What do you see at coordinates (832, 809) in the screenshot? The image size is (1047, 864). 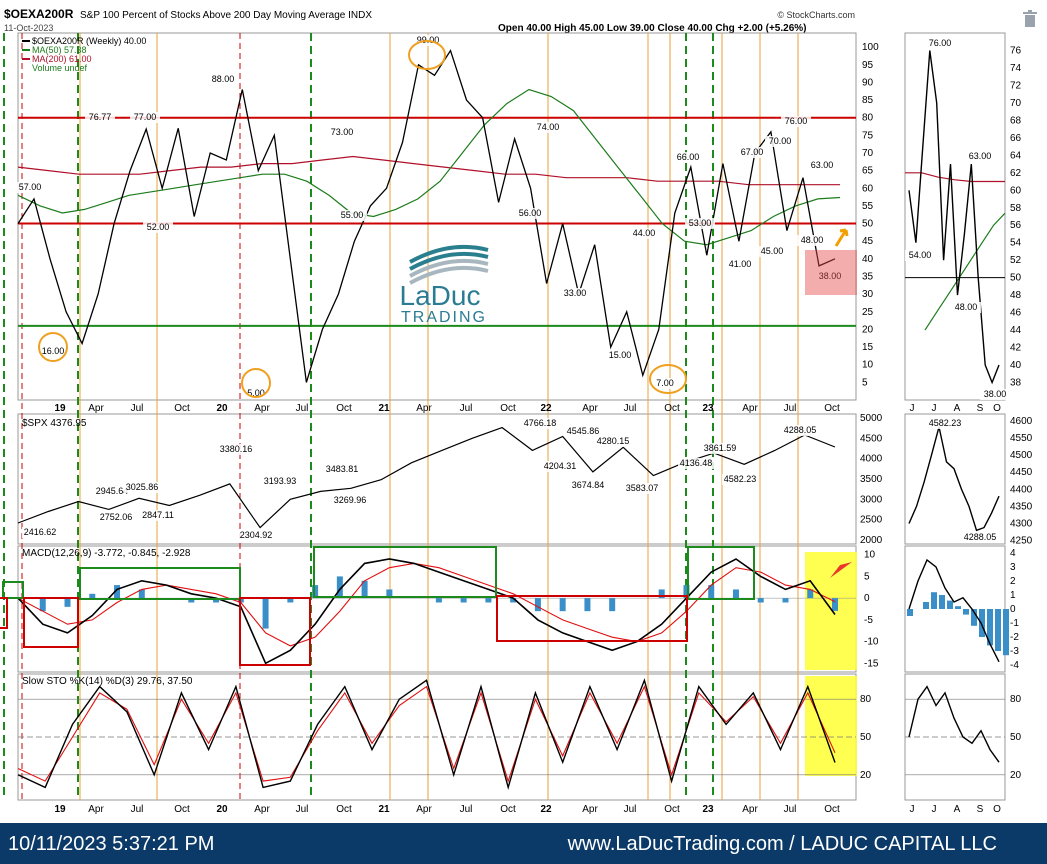 I see `x-tick-bottom-19: Oct` at bounding box center [832, 809].